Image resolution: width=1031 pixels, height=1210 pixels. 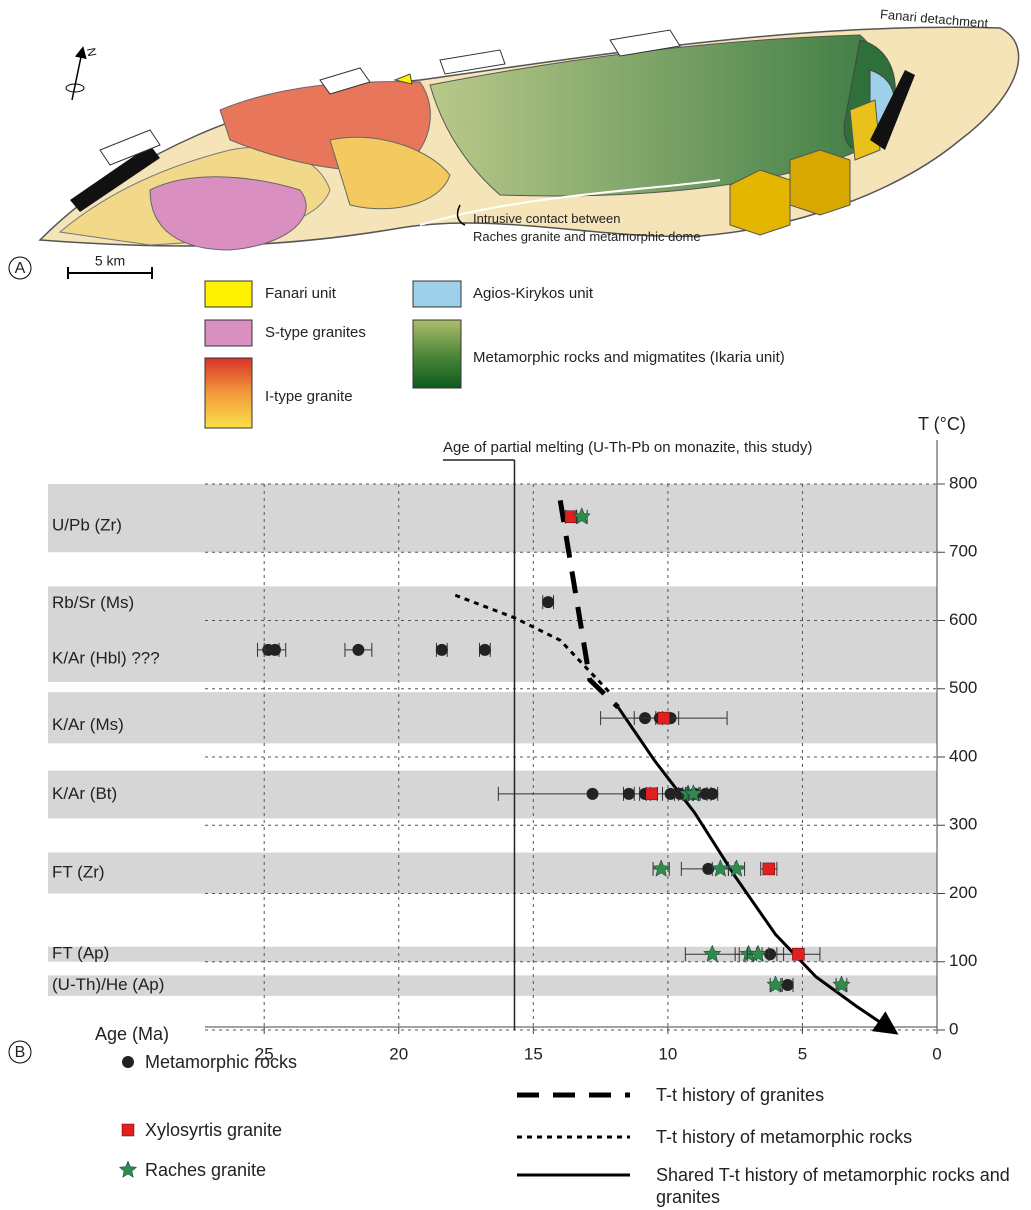 What do you see at coordinates (740, 1095) in the screenshot?
I see `legend-label: T-t history of granites` at bounding box center [740, 1095].